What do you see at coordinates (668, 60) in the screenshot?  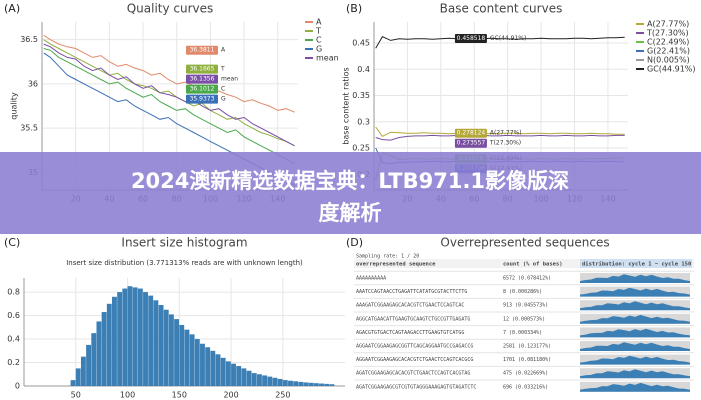 I see `legend-label: N(0.005%)` at bounding box center [668, 60].